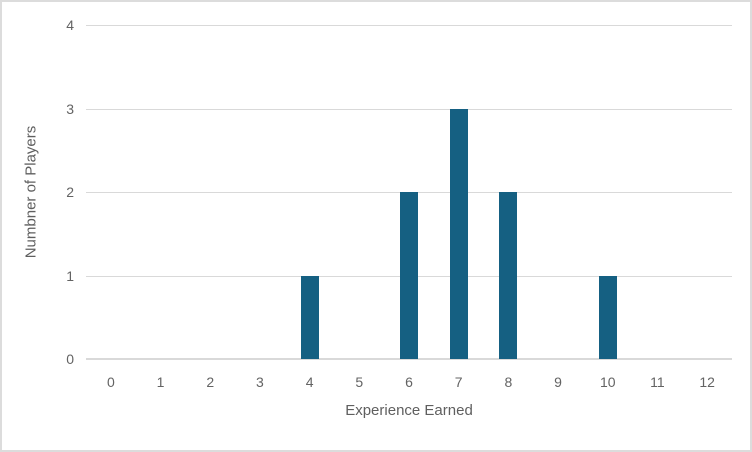  I want to click on x-axis-line, so click(409, 359).